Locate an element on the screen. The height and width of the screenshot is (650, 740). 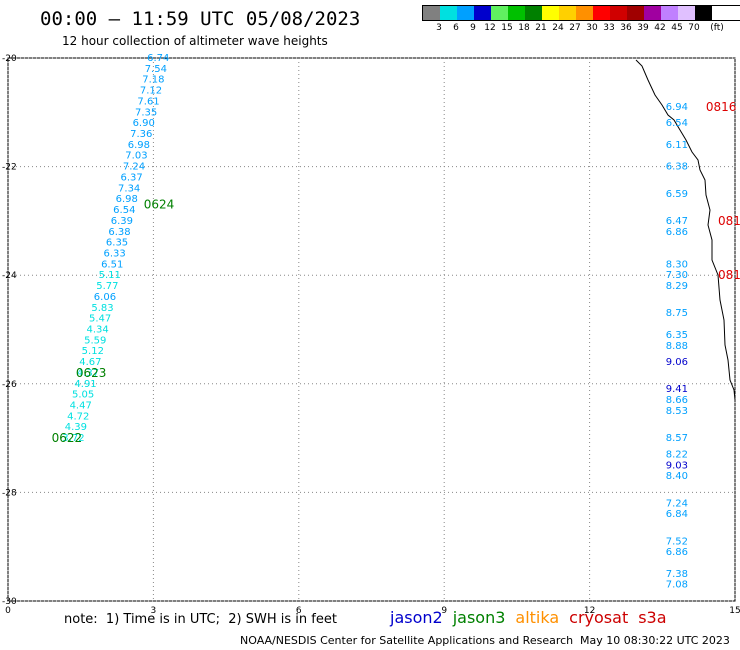
wave-height-label: 9.03 is located at coordinates (677, 465).